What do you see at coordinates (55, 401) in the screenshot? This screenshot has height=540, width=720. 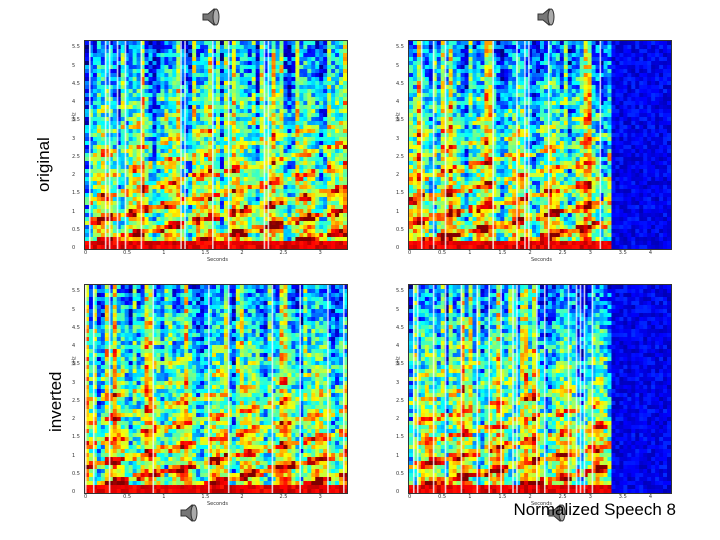 I see `row-label-inverted: inverted` at bounding box center [55, 401].